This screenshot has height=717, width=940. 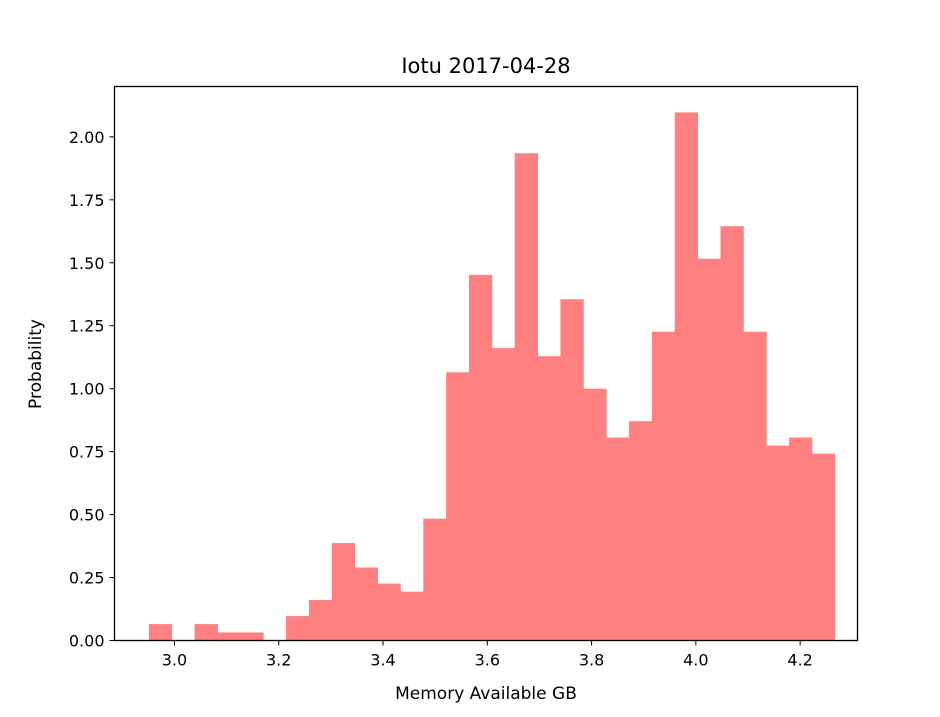 What do you see at coordinates (174, 660) in the screenshot?
I see `x-tick-label: 3.0` at bounding box center [174, 660].